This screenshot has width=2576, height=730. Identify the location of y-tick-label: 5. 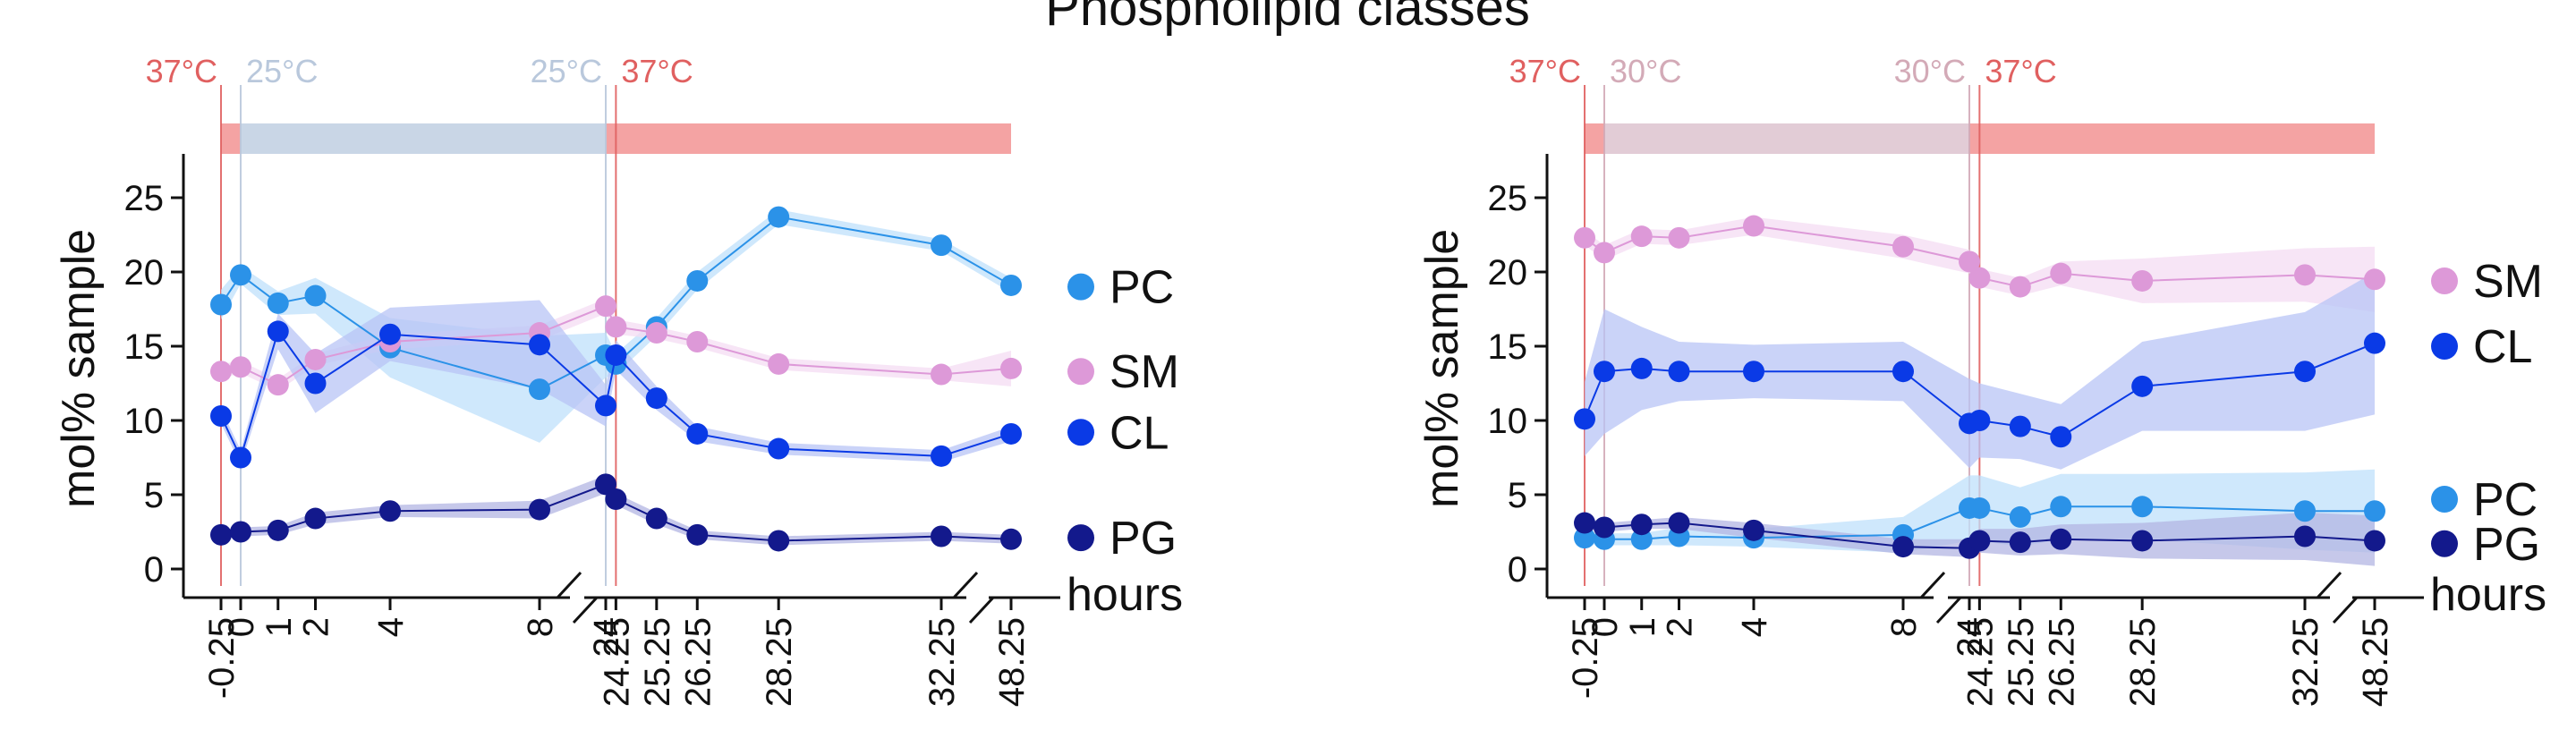
(1517, 496).